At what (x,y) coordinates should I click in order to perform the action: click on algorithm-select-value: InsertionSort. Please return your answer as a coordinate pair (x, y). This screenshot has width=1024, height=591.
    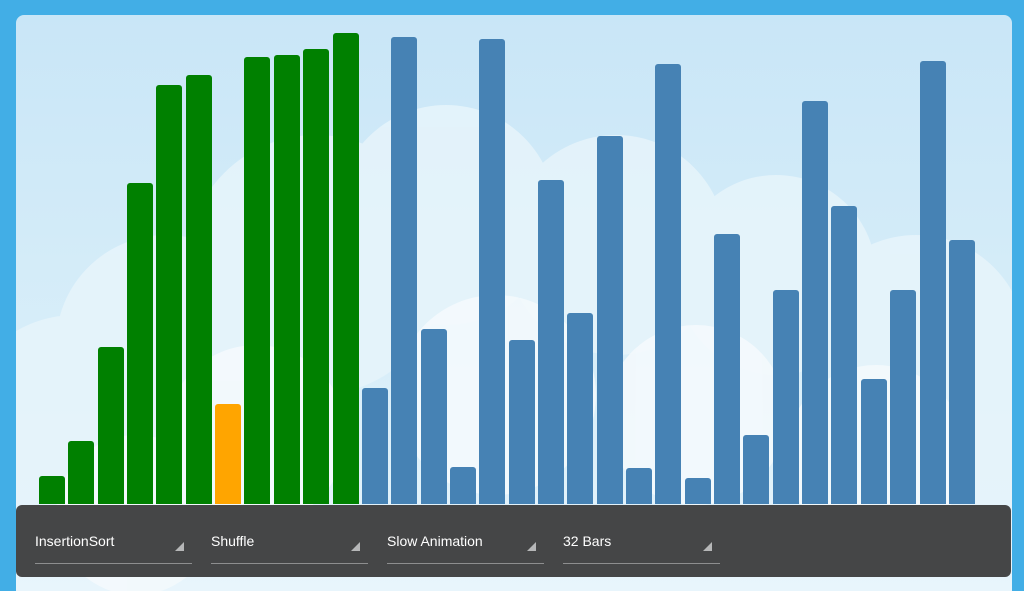
    Looking at the image, I should click on (75, 541).